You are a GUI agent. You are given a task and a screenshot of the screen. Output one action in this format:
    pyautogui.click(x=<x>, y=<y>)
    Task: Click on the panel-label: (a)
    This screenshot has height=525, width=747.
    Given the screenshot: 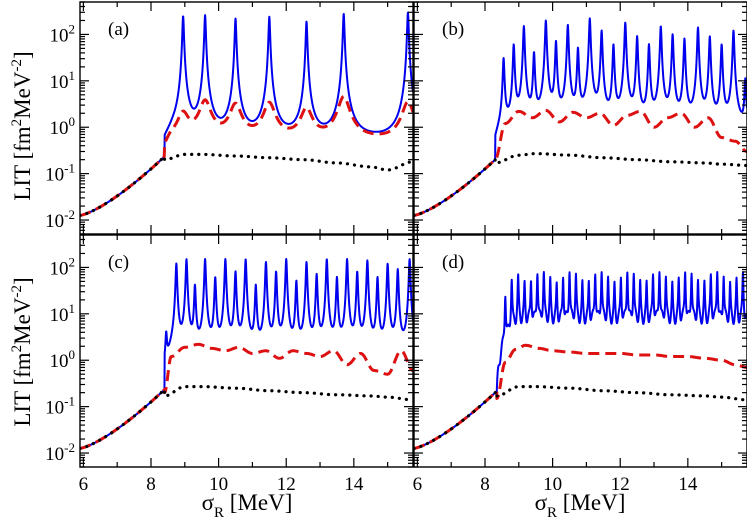 What is the action you would take?
    pyautogui.click(x=118, y=29)
    